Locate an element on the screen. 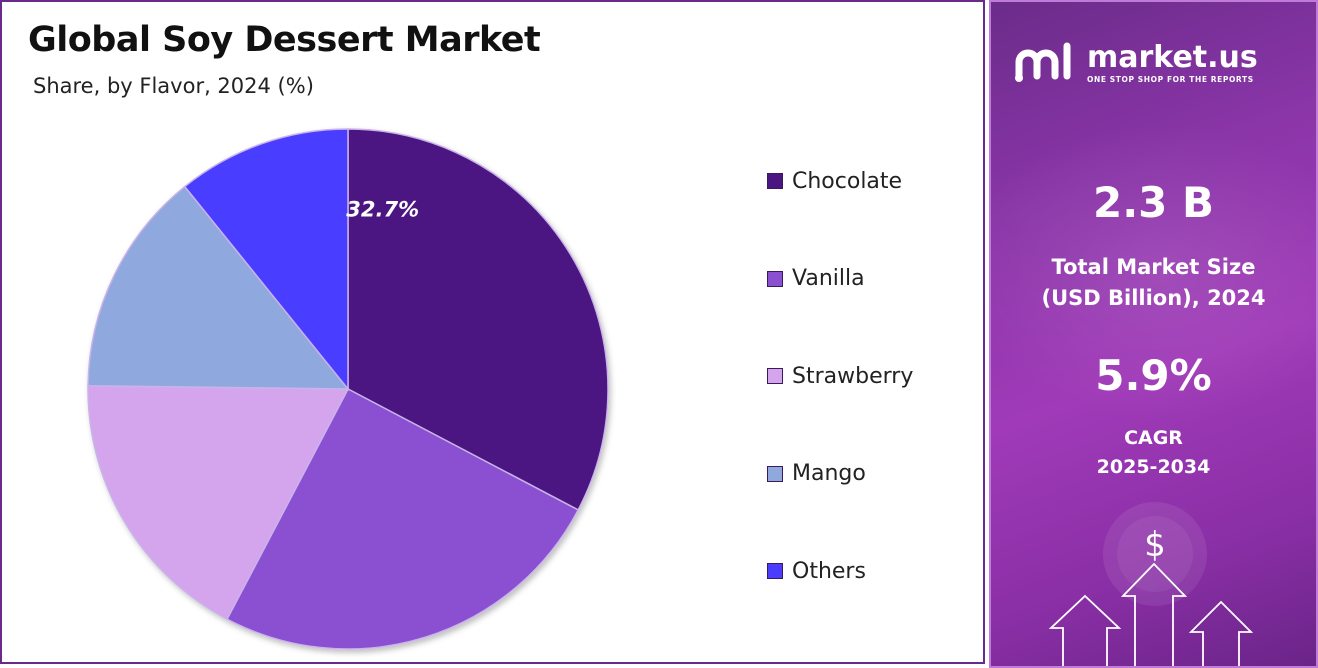 The width and height of the screenshot is (1318, 668). brand-tagline: ONE STOP SHOP FOR THE REPORTS is located at coordinates (1170, 79).